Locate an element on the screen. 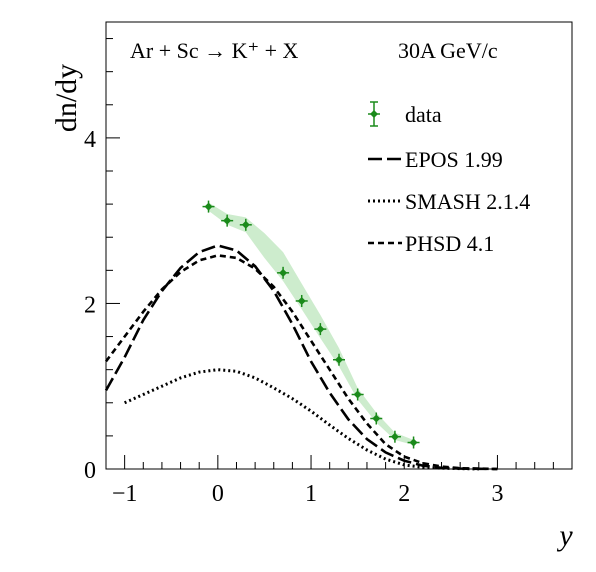 The width and height of the screenshot is (596, 572). x-tick-label: −1 is located at coordinates (125, 494).